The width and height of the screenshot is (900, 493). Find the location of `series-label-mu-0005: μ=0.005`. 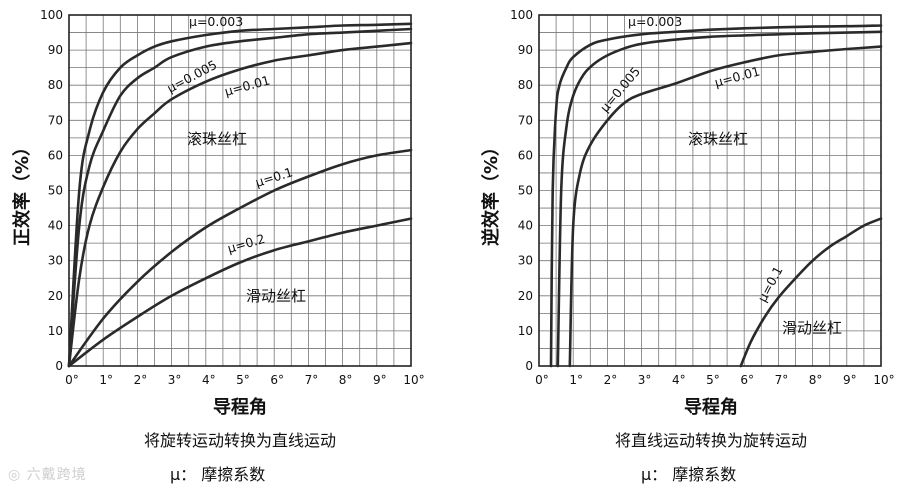

series-label-mu-0005: μ=0.005 is located at coordinates (191, 76).